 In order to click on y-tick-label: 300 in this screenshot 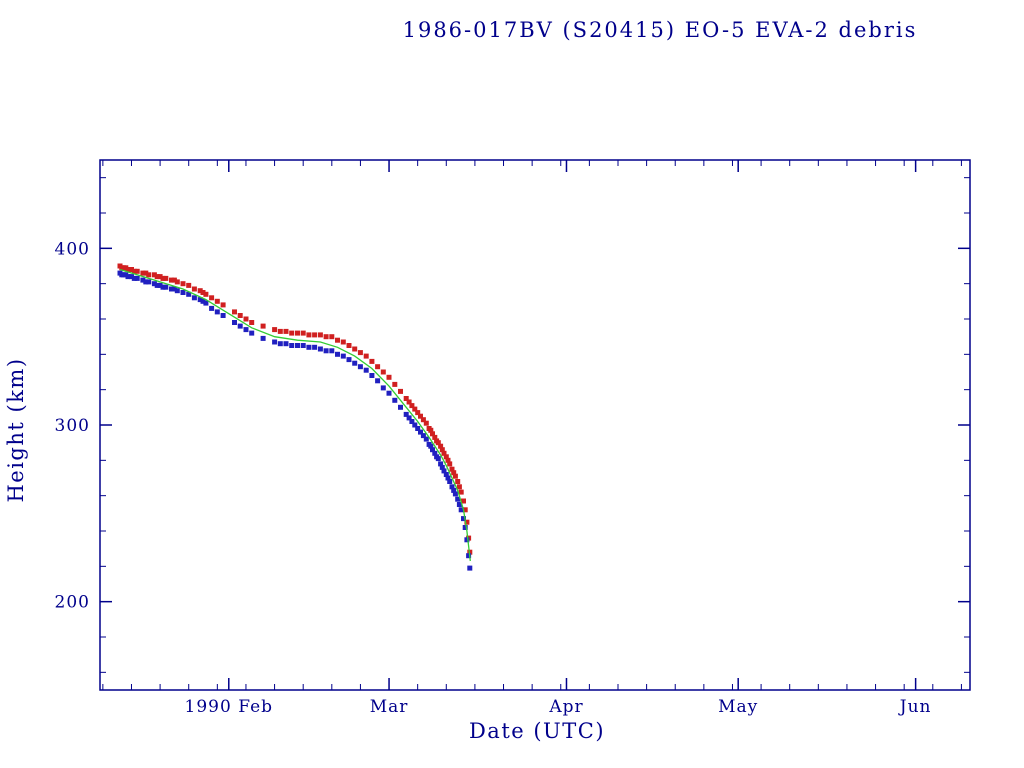, I will do `click(72, 426)`.